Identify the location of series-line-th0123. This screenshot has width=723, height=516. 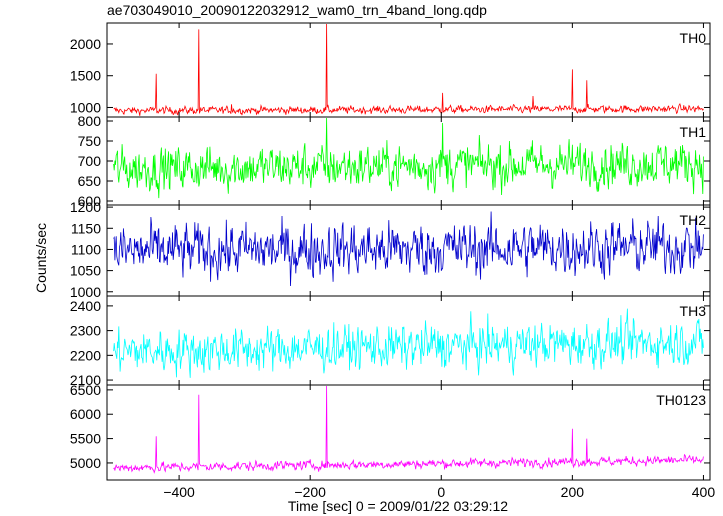
(408, 429).